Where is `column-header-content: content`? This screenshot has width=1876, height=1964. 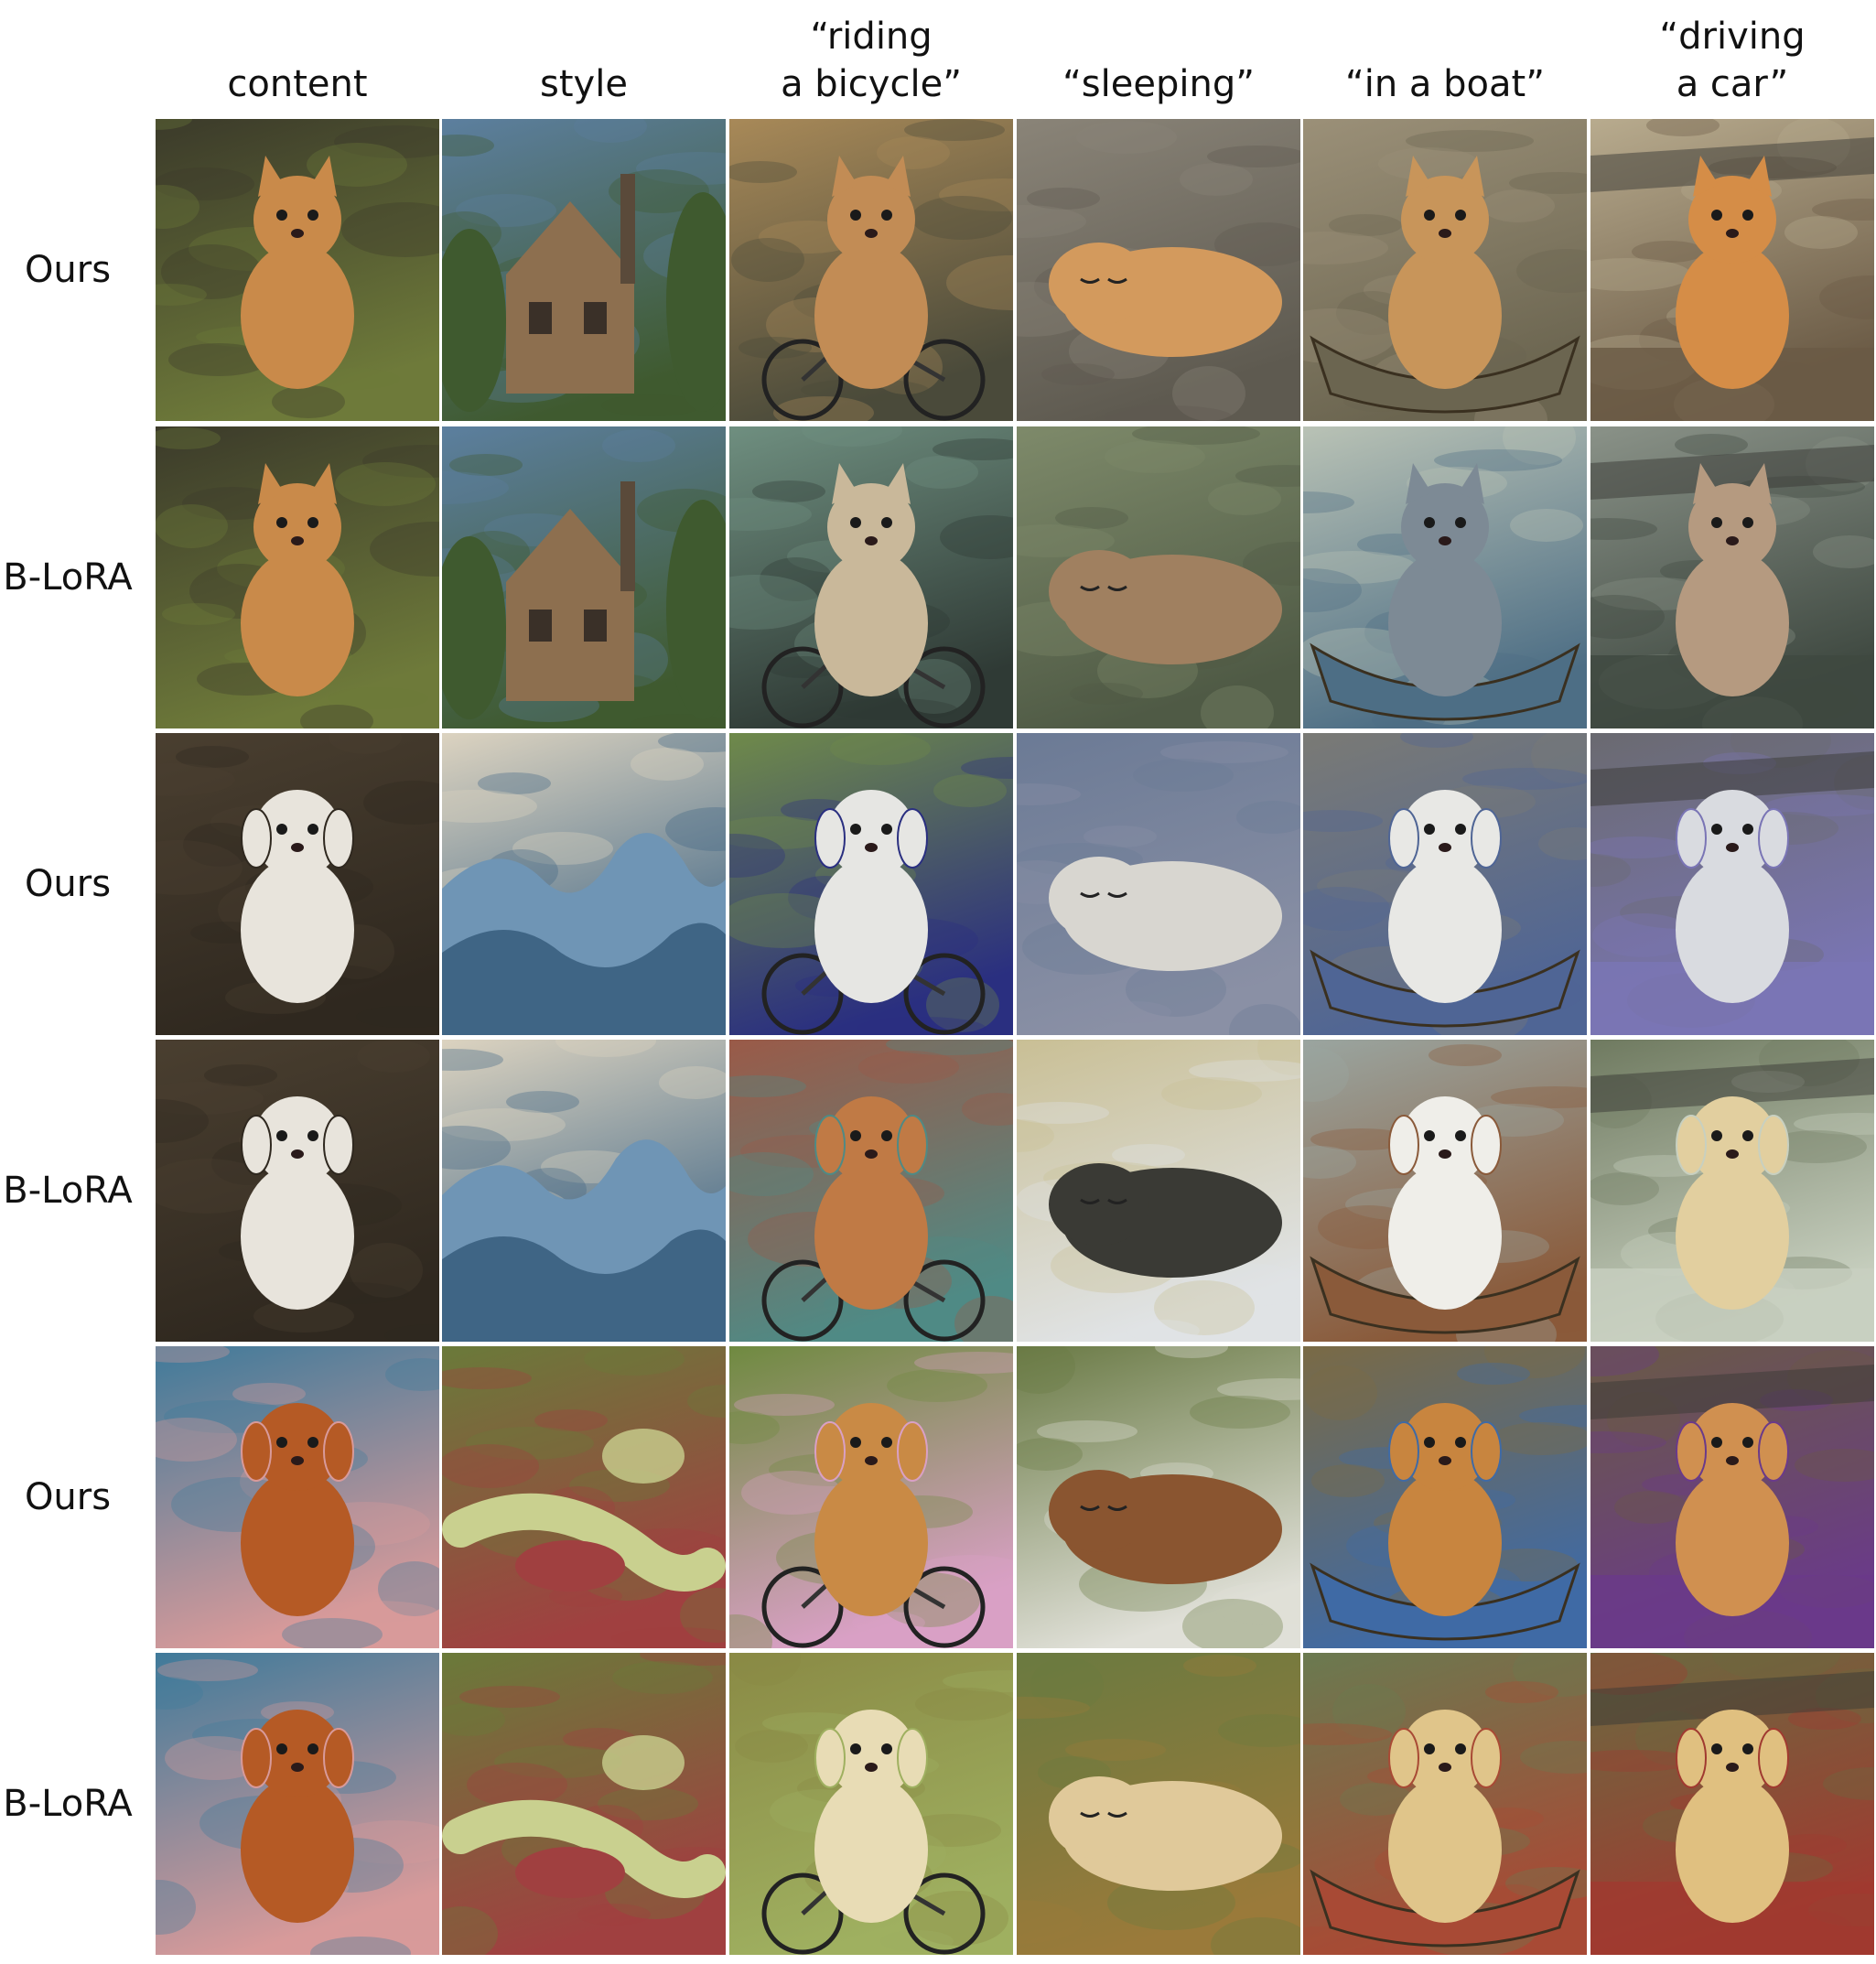 column-header-content: content is located at coordinates (297, 54).